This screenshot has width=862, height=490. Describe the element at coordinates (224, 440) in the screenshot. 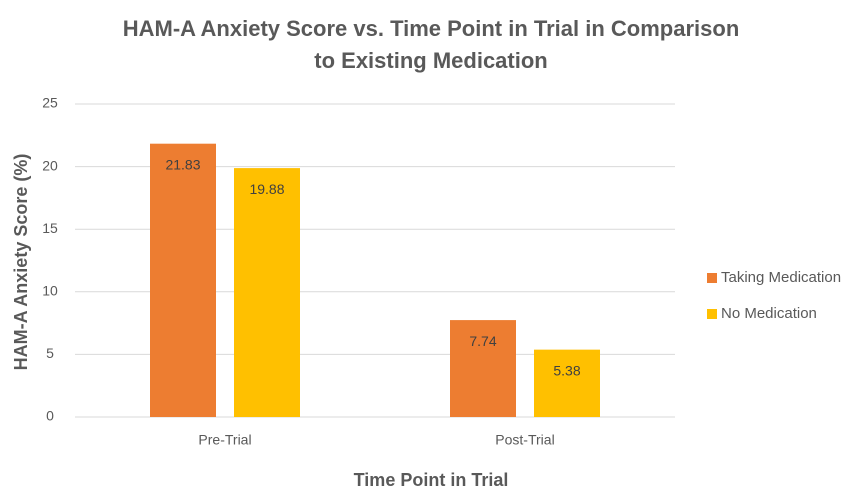

I see `x-tick-label: Pre-Trial` at that location.